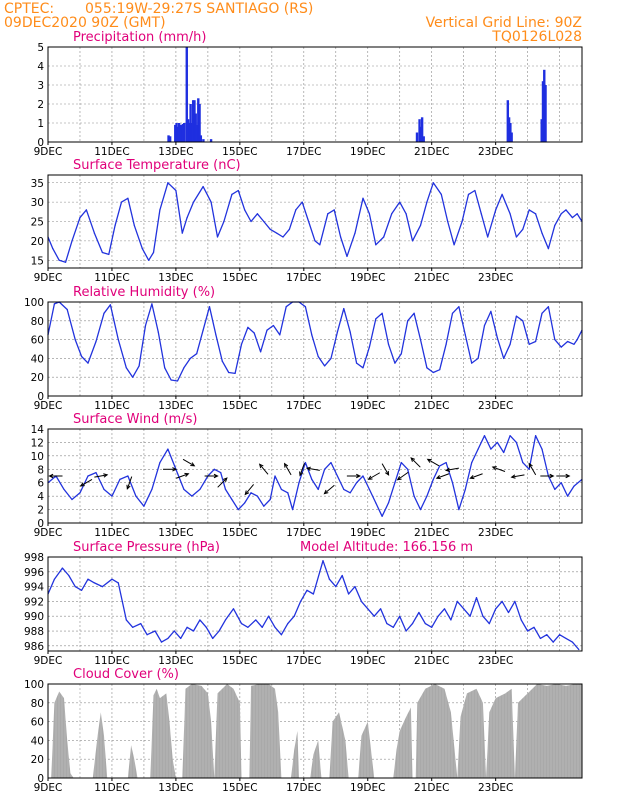  Describe the element at coordinates (239, 406) in the screenshot. I see `relative-humidity-xtick: 15DEC` at that location.